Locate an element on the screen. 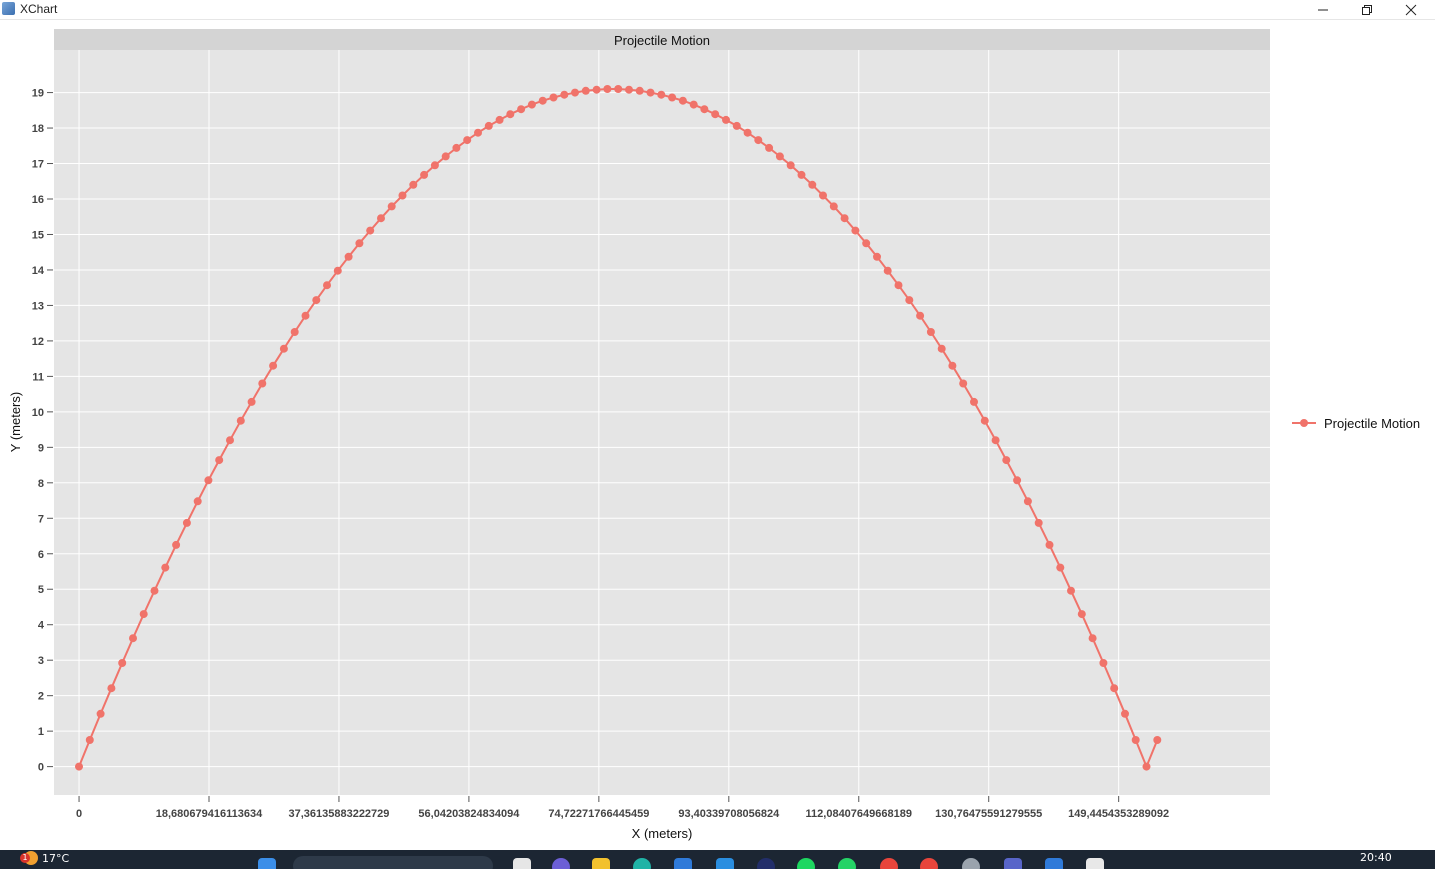 This screenshot has width=1435, height=869. start-windows-icon is located at coordinates (267, 863).